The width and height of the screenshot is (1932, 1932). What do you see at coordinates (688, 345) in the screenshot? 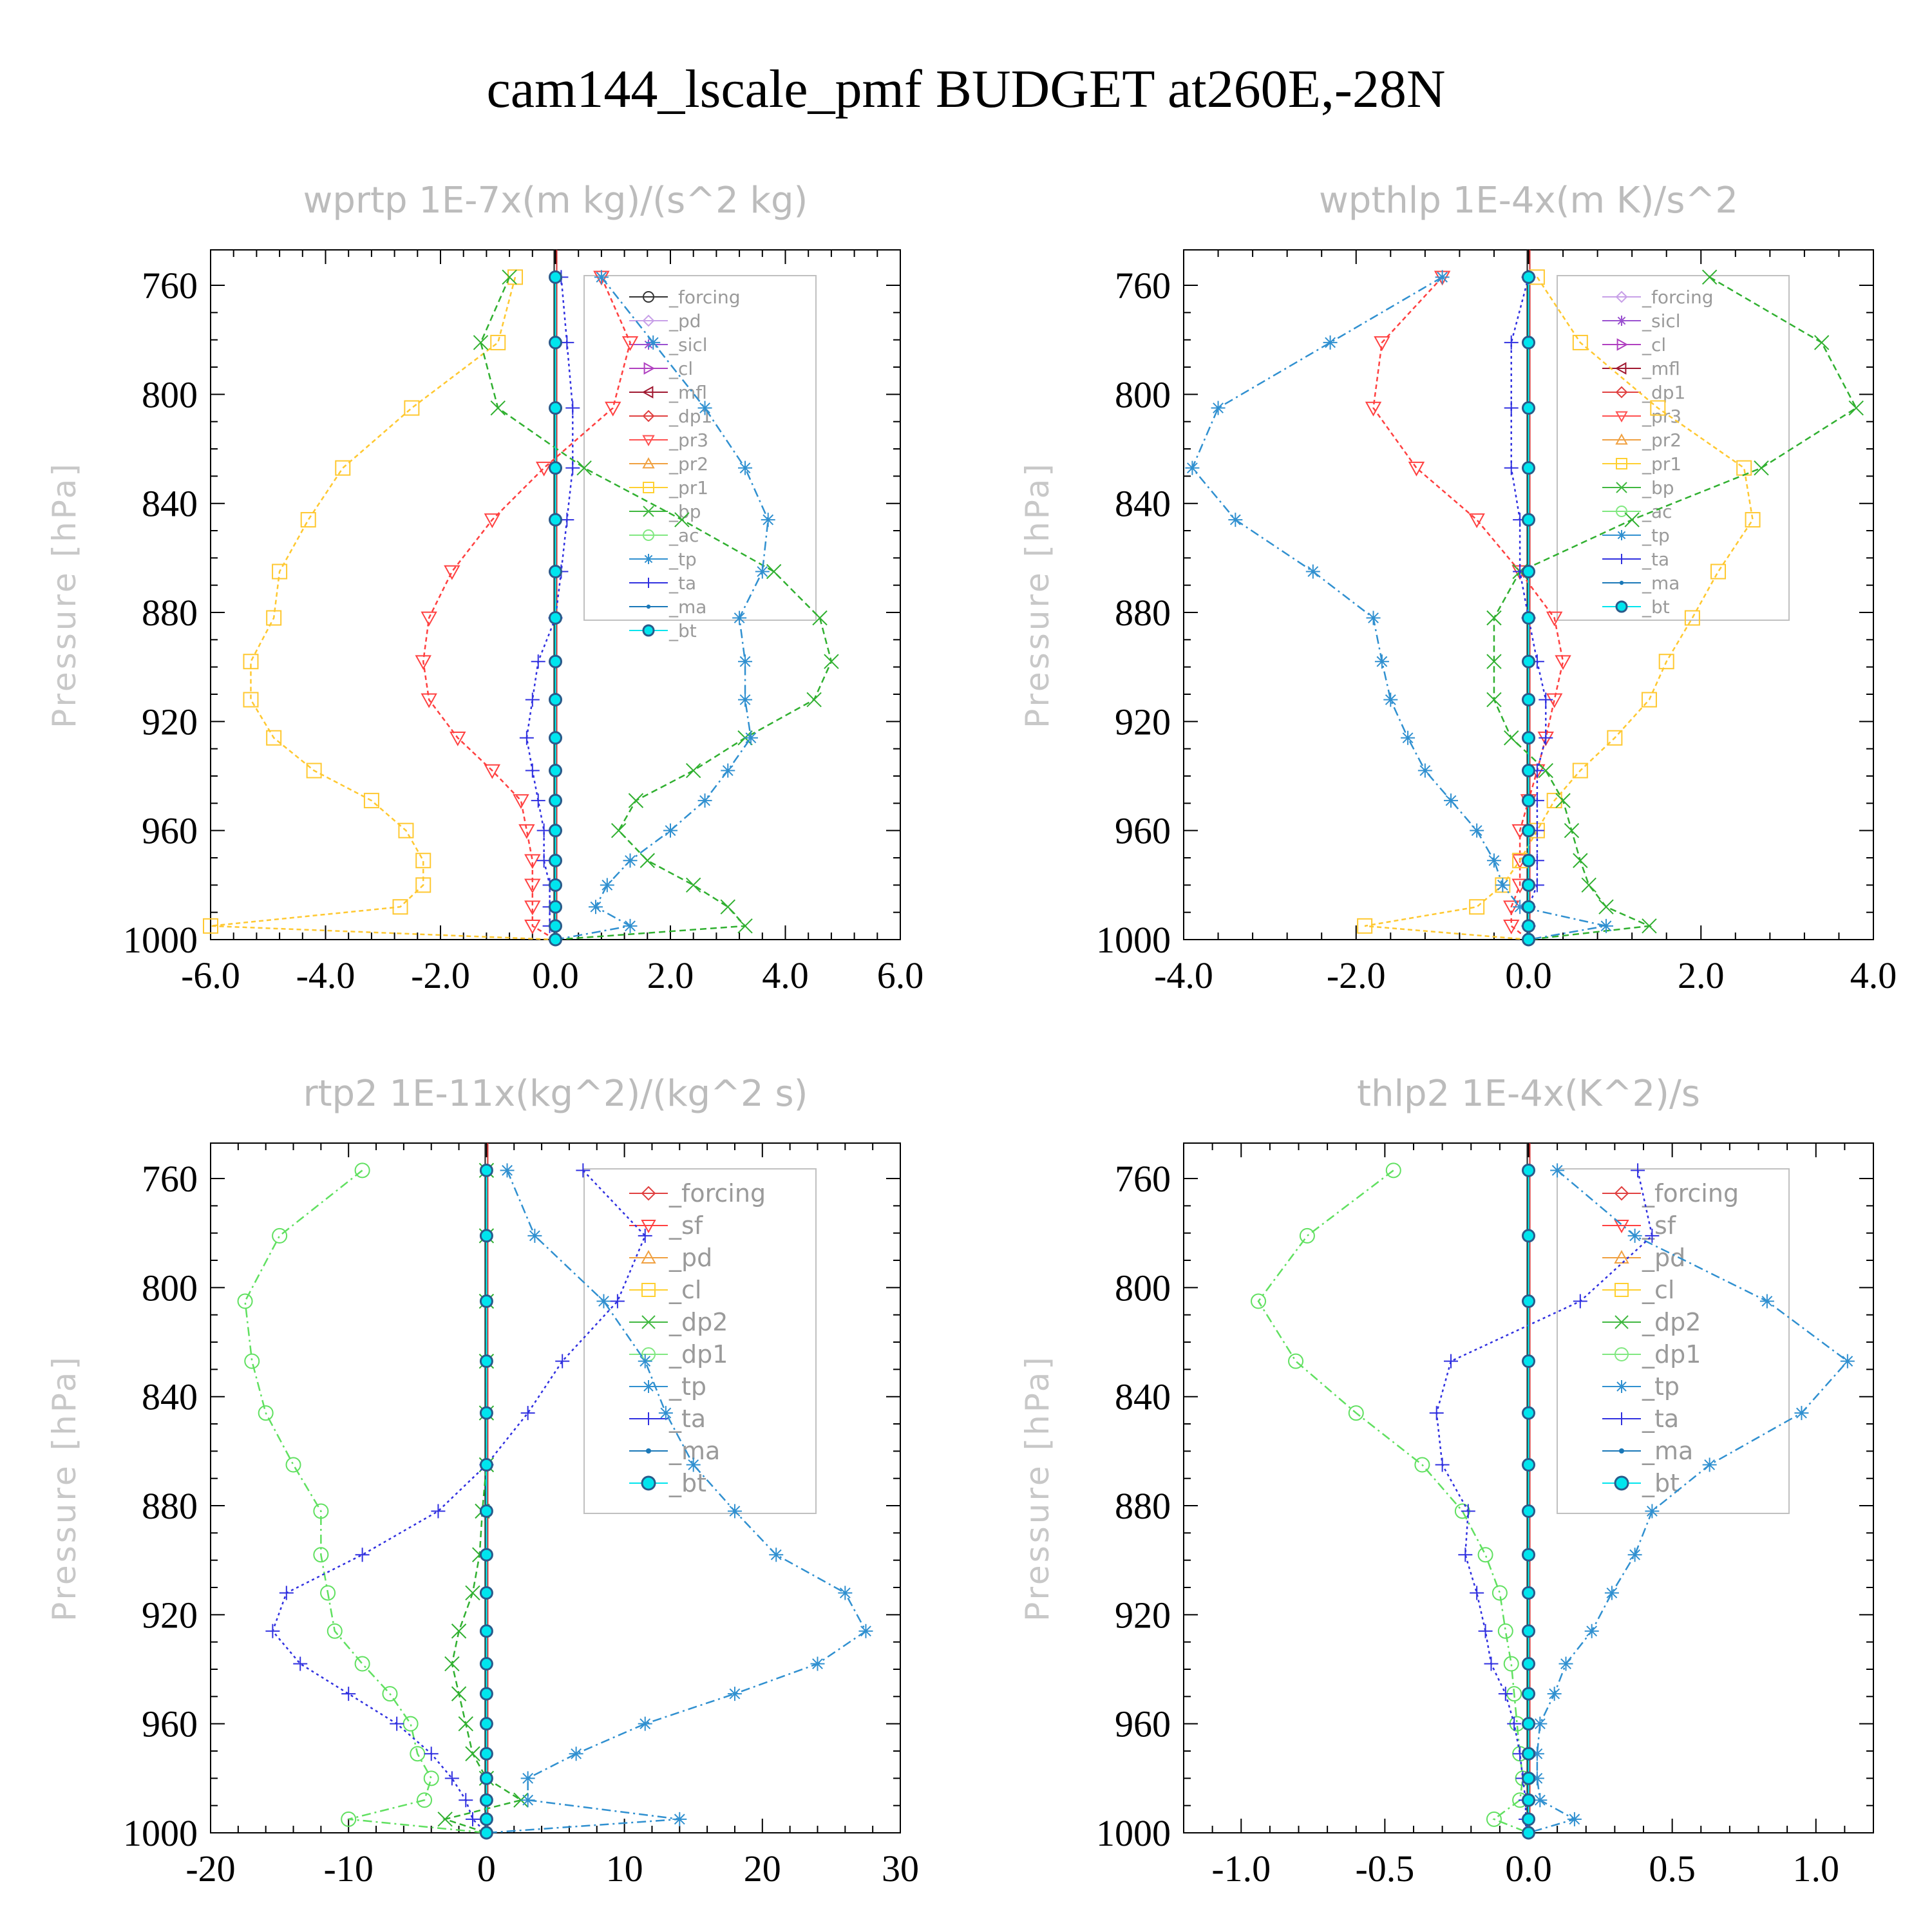
I see `legend-label: _sicl` at bounding box center [688, 345].